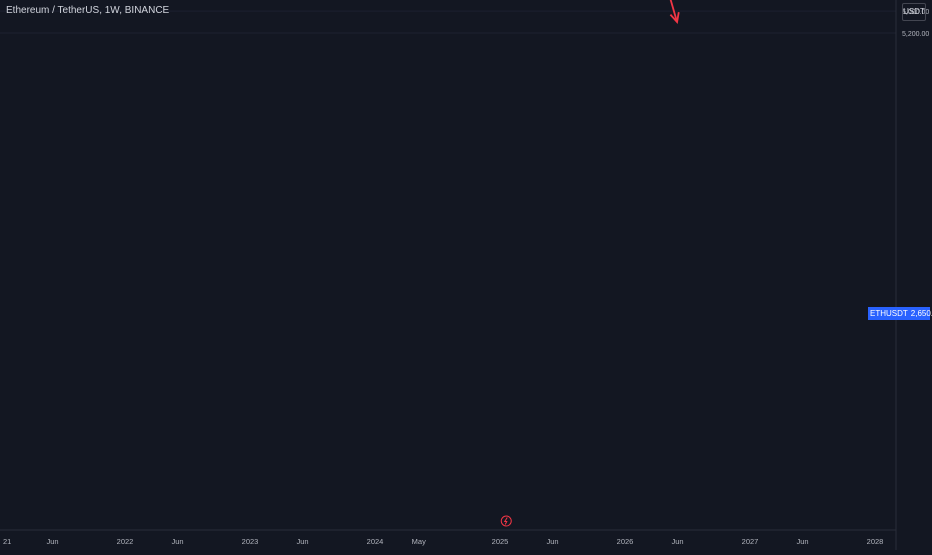  I want to click on flash-icon, so click(506, 521).